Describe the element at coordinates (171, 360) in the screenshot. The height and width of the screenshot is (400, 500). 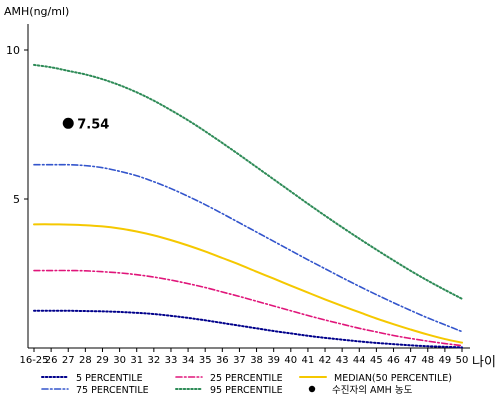
I see `x-tick-label: 33` at that location.